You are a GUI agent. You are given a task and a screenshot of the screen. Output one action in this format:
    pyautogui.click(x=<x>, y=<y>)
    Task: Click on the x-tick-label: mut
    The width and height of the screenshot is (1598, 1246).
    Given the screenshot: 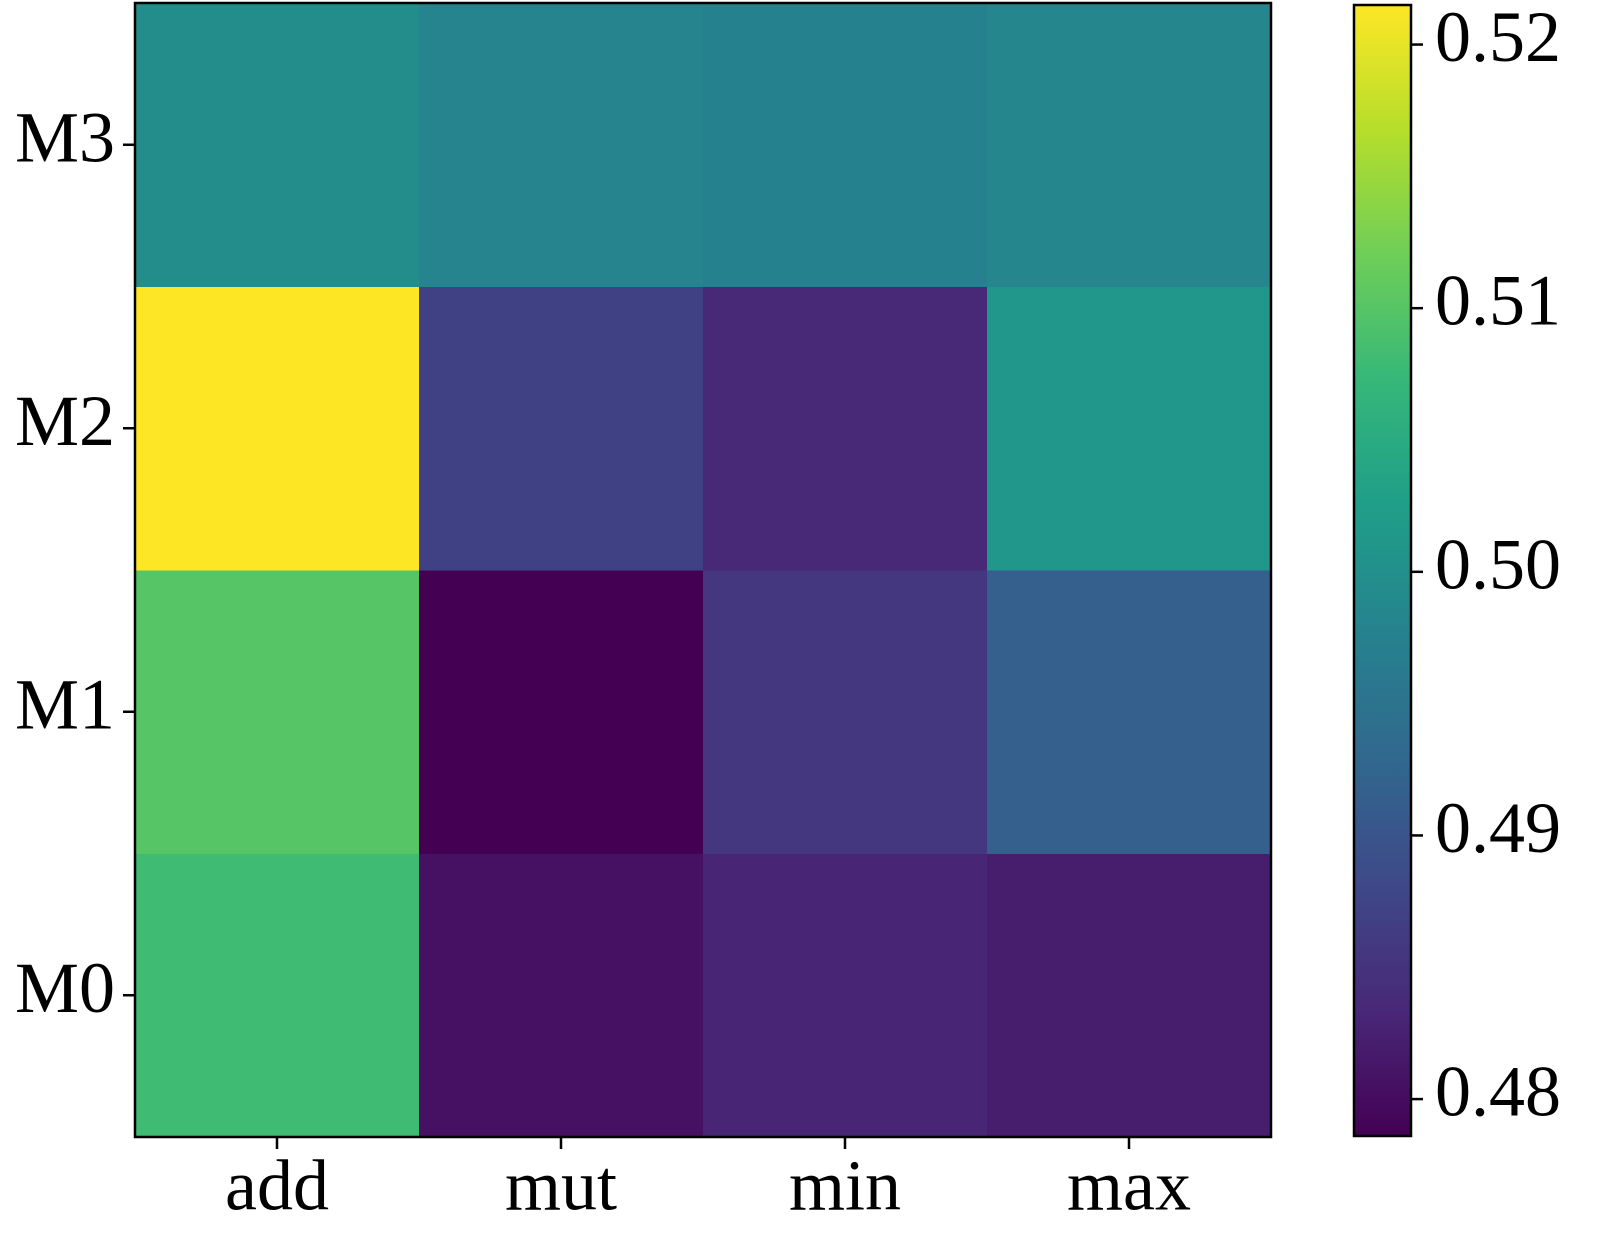 What is the action you would take?
    pyautogui.click(x=561, y=1186)
    